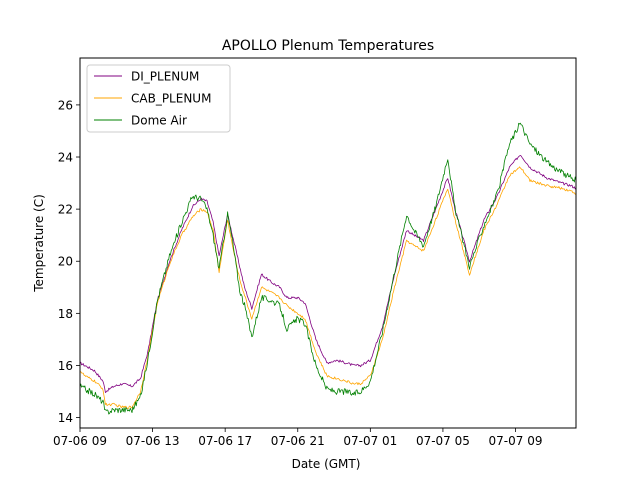  I want to click on y-axis-label: Temperature (C), so click(39, 243).